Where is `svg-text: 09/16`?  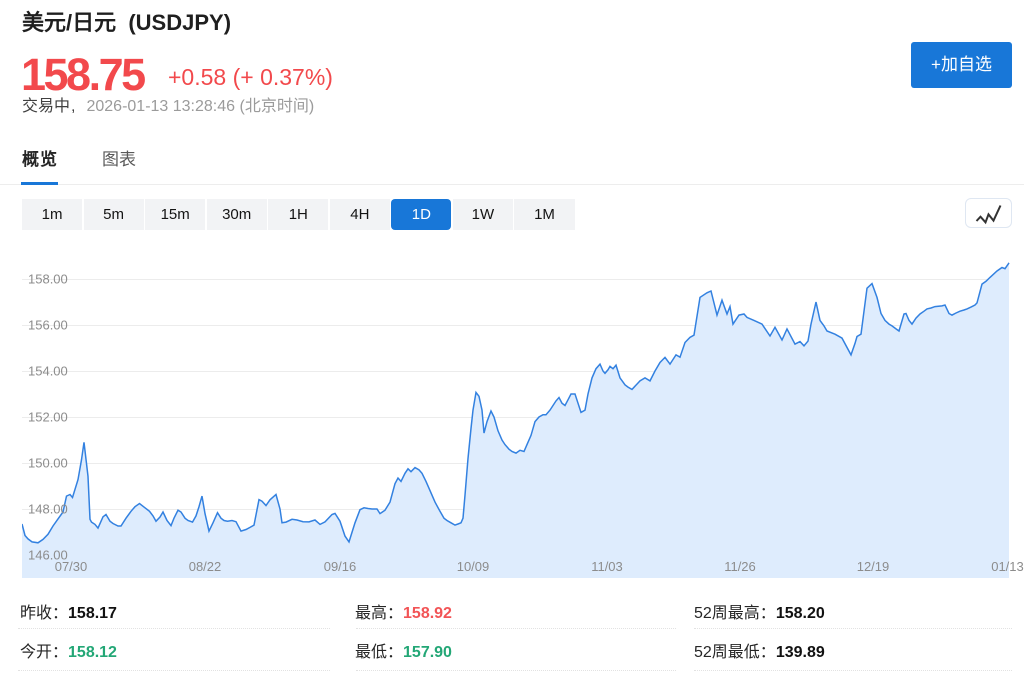
svg-text: 09/16 is located at coordinates (340, 566).